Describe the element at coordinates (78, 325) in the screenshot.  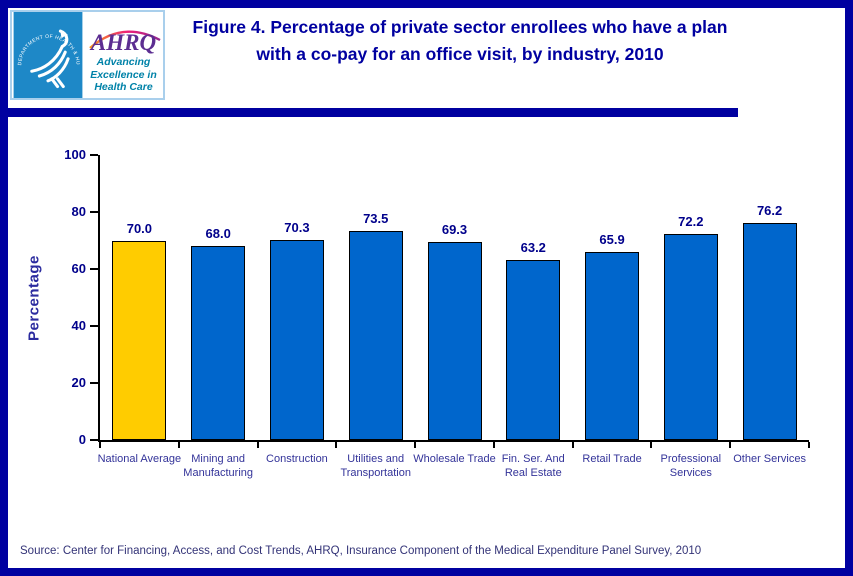
I see `y-tick-label: 40` at that location.